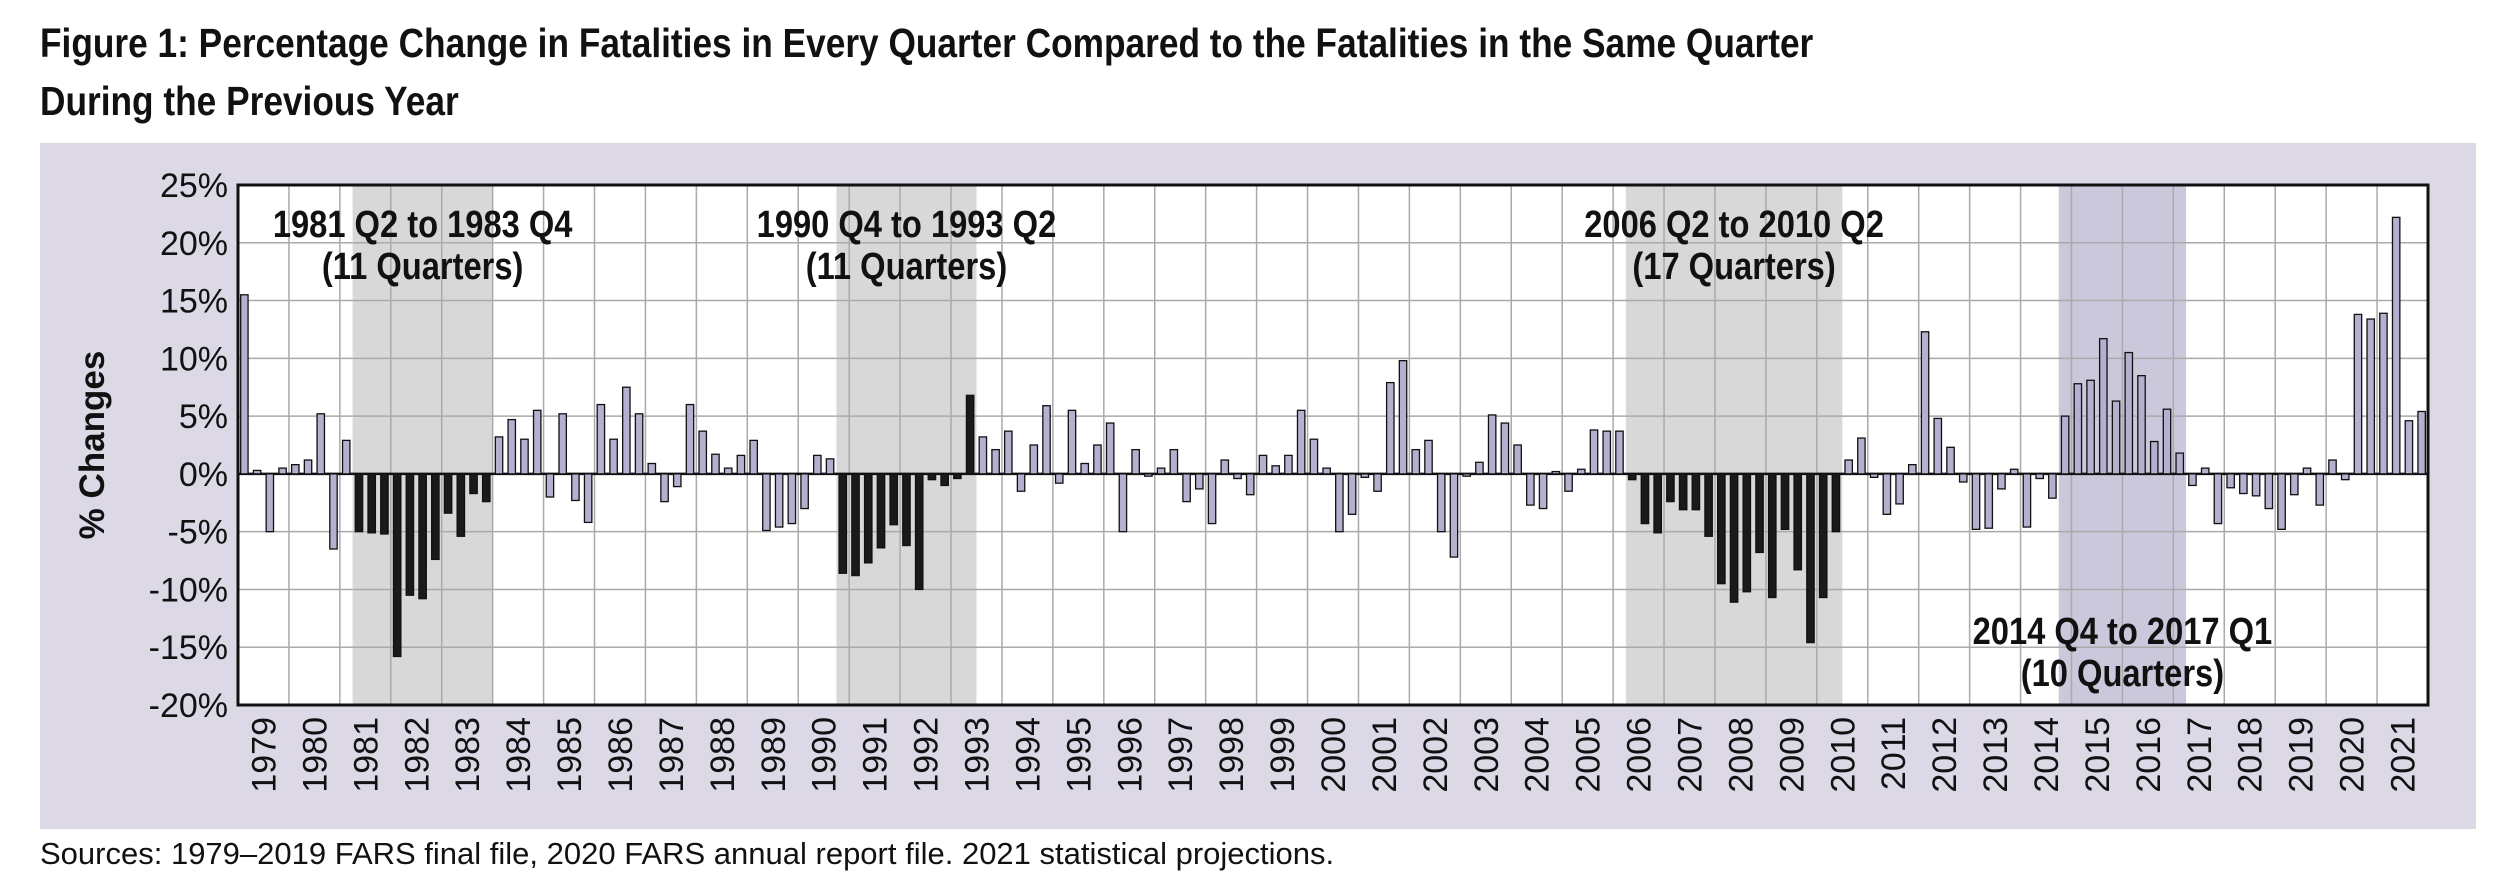 The height and width of the screenshot is (896, 2516). Describe the element at coordinates (194, 244) in the screenshot. I see `y-tick-label: 20%` at that location.